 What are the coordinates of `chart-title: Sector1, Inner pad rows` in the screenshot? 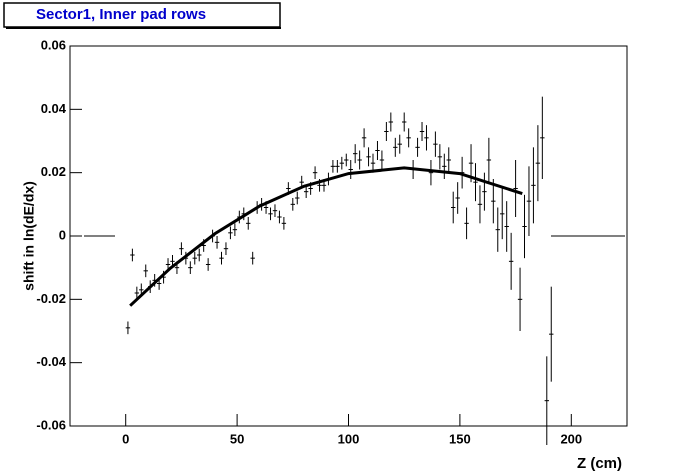 It's located at (121, 14).